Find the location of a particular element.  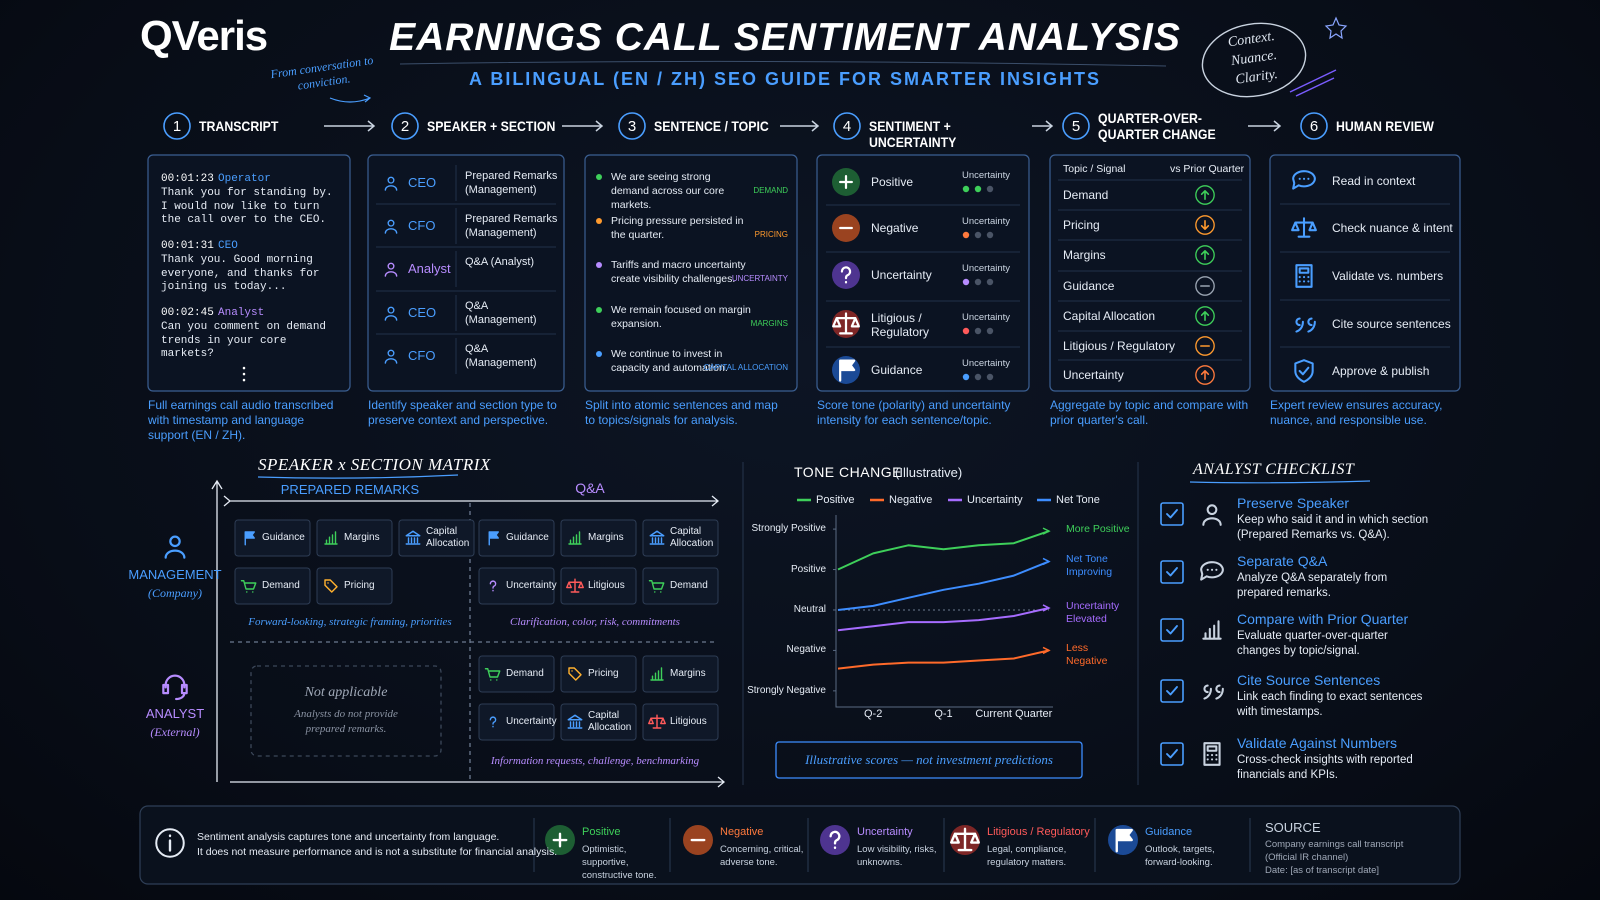

source-title: SOURCE is located at coordinates (1293, 827).